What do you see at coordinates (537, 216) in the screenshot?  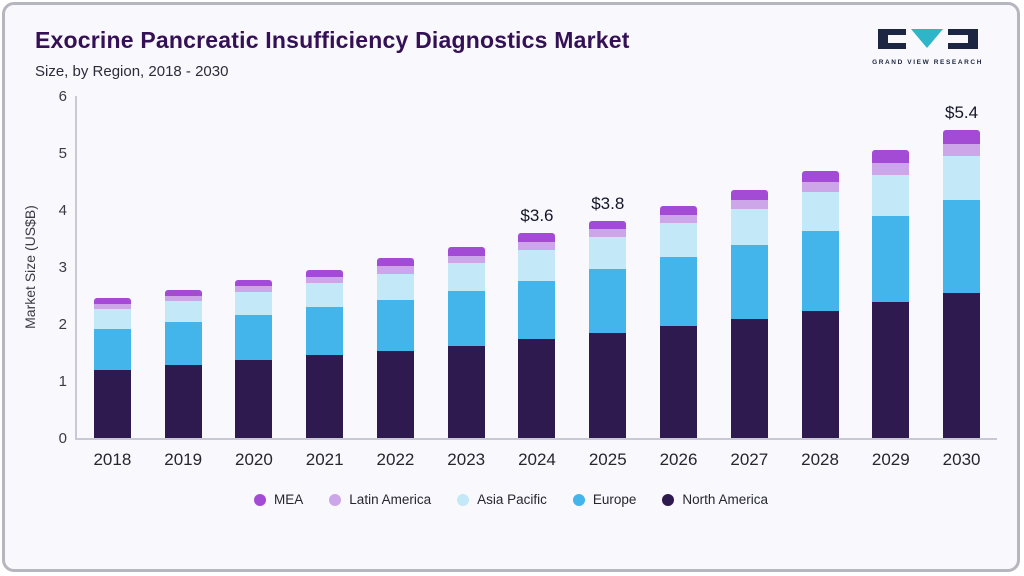 I see `bar-total-label: $3.6` at bounding box center [537, 216].